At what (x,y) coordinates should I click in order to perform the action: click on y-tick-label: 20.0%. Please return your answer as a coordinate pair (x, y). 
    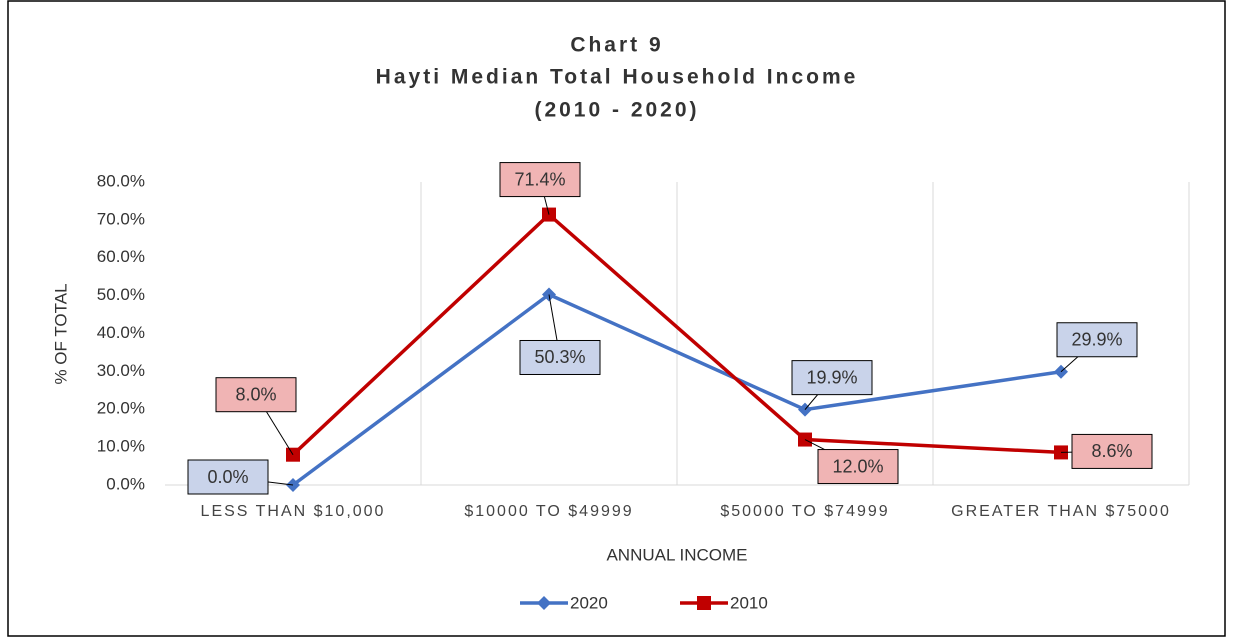
    Looking at the image, I should click on (121, 408).